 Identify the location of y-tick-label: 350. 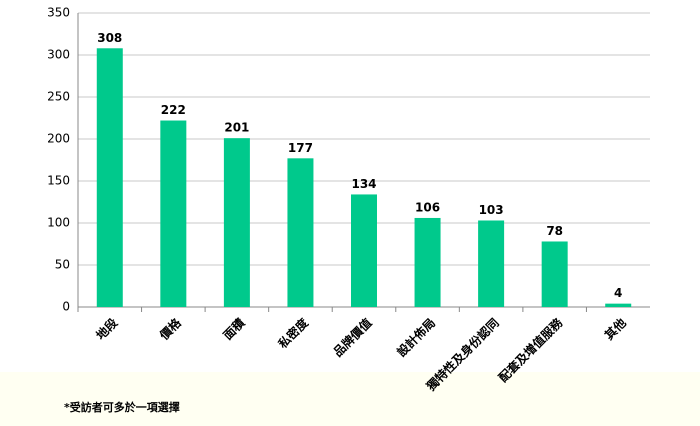
(58, 13).